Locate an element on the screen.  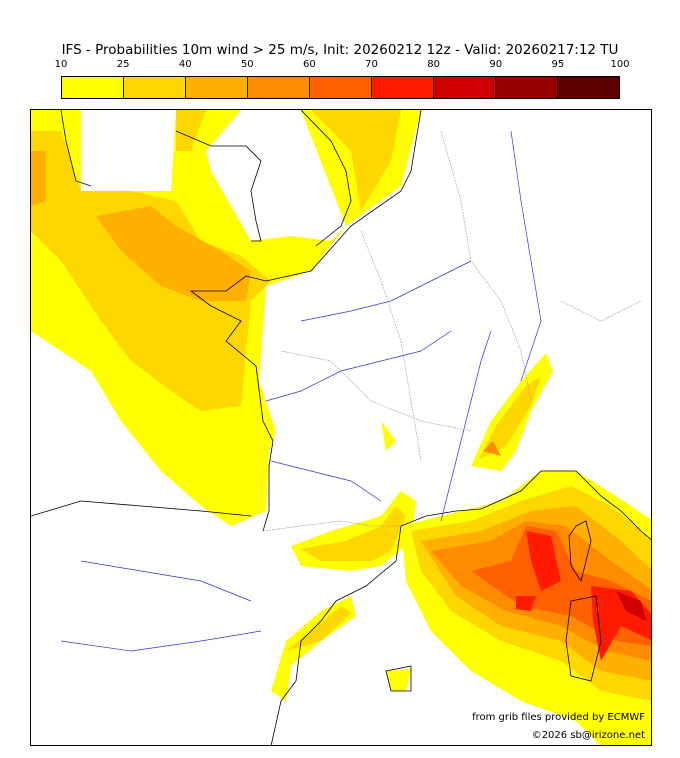
colorbar-tick: 80 is located at coordinates (433, 64).